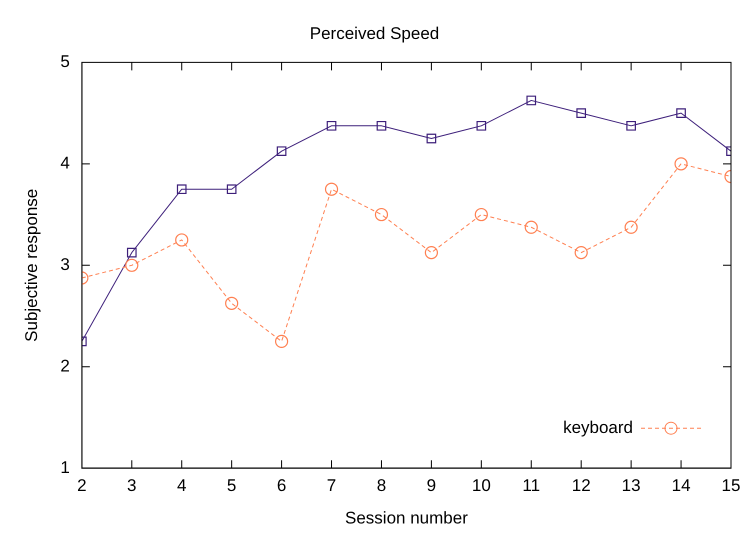 The height and width of the screenshot is (539, 753). Describe the element at coordinates (481, 486) in the screenshot. I see `x-tick-label: 10` at that location.